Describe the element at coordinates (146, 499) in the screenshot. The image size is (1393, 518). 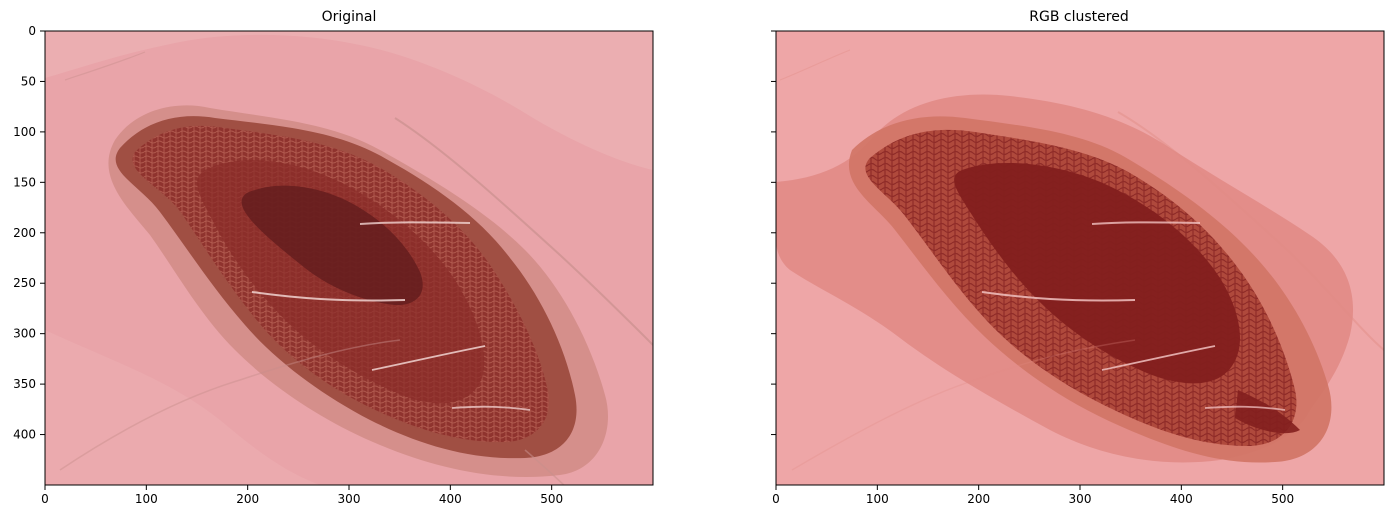
I see `original-x-tick-label: 100` at that location.